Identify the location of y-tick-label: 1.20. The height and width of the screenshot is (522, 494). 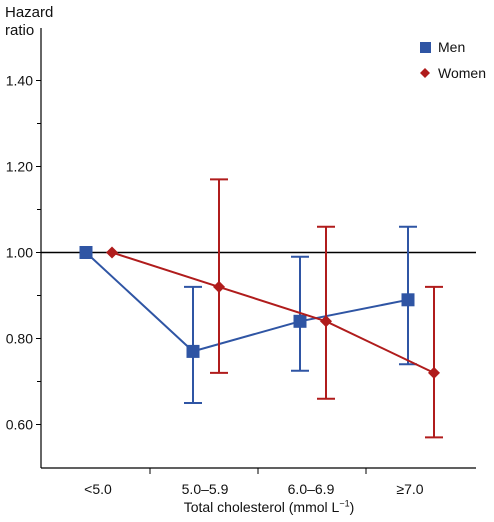
(19, 167).